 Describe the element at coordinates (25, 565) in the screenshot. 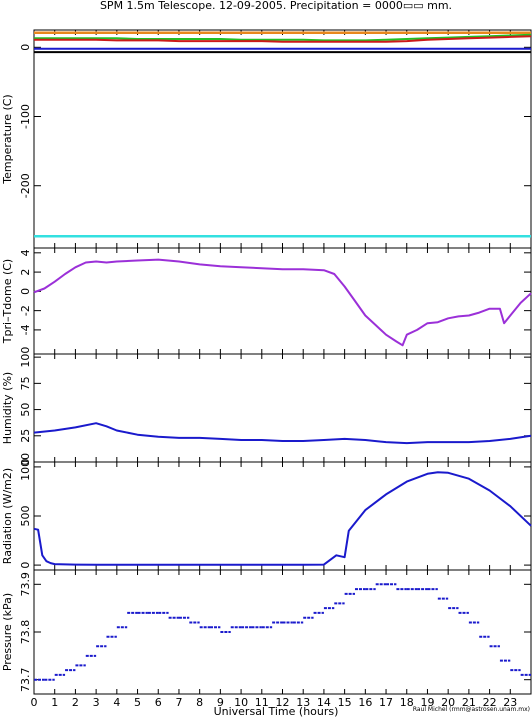

I see `panel-3-ytick-label-2: 0` at that location.